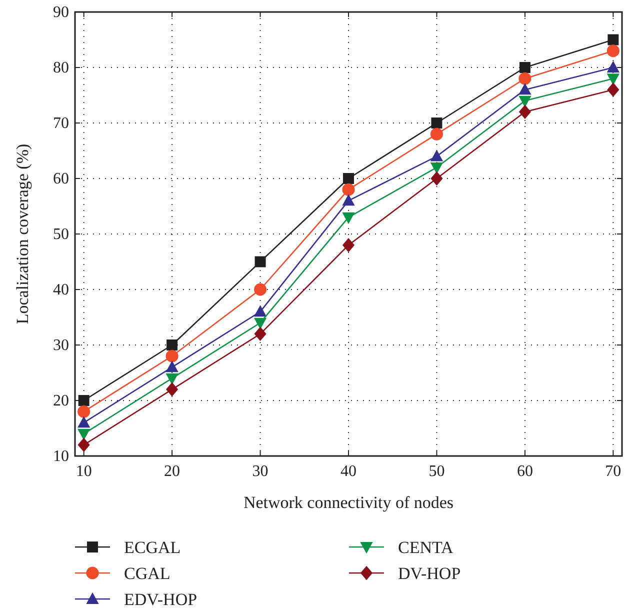 This screenshot has height=616, width=639. I want to click on y-tick-label: 30, so click(61, 345).